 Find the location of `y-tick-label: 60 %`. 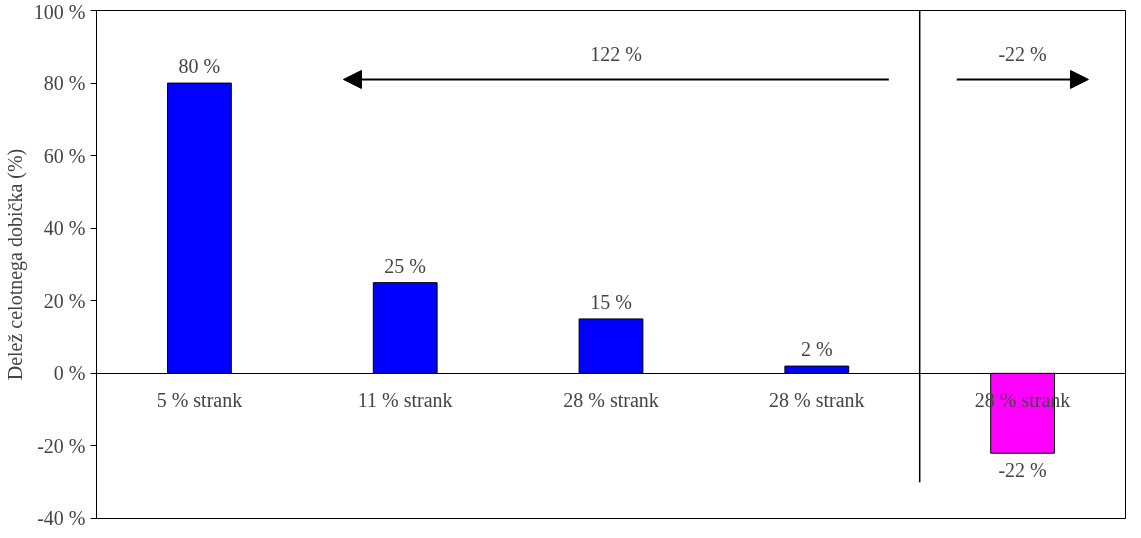

y-tick-label: 60 % is located at coordinates (64, 155).